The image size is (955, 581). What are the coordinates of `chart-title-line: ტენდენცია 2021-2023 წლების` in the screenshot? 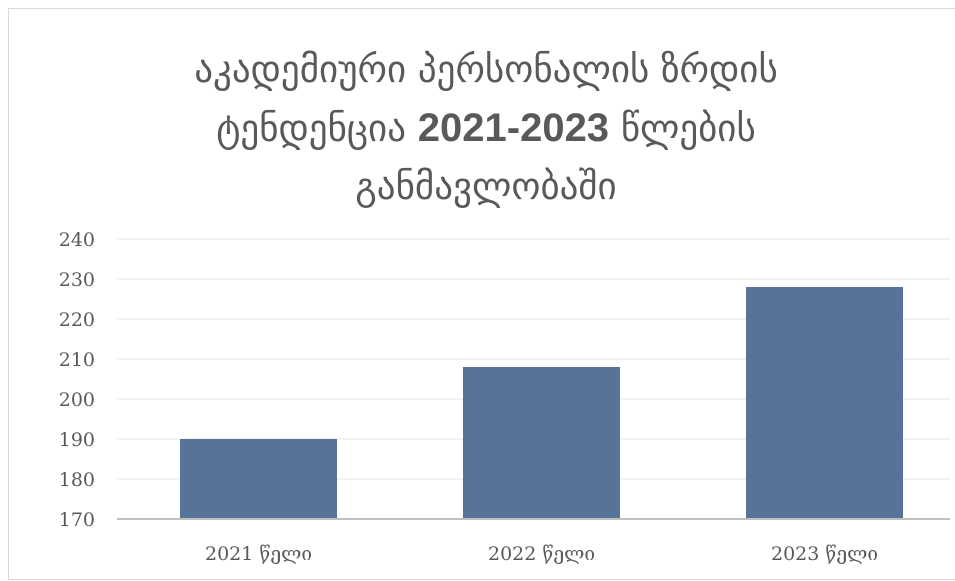 It's located at (486, 128).